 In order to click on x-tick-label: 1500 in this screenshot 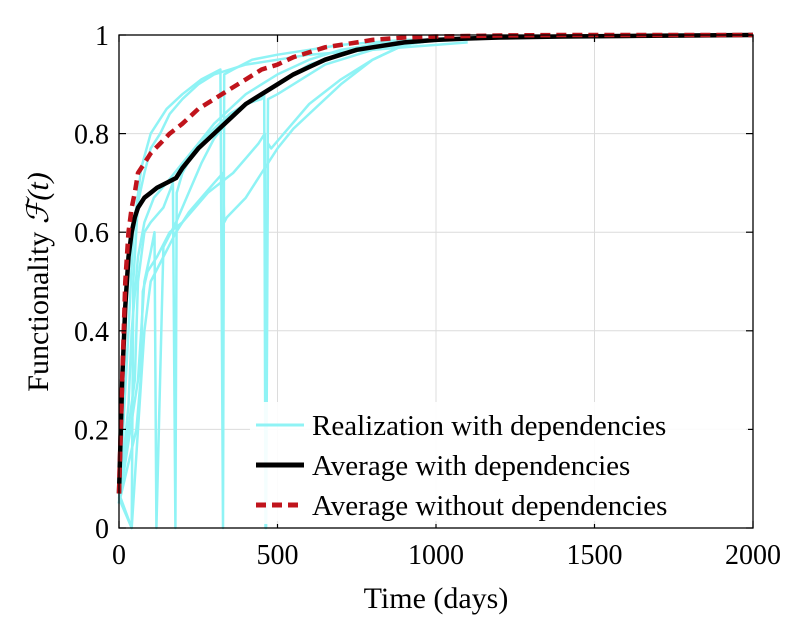, I will do `click(595, 555)`.